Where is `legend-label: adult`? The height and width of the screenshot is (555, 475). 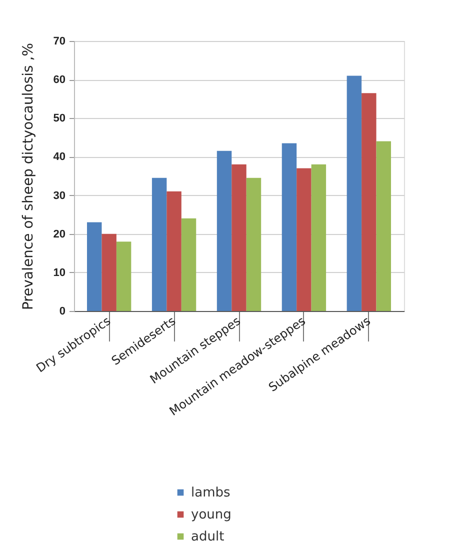 legend-label: adult is located at coordinates (207, 537).